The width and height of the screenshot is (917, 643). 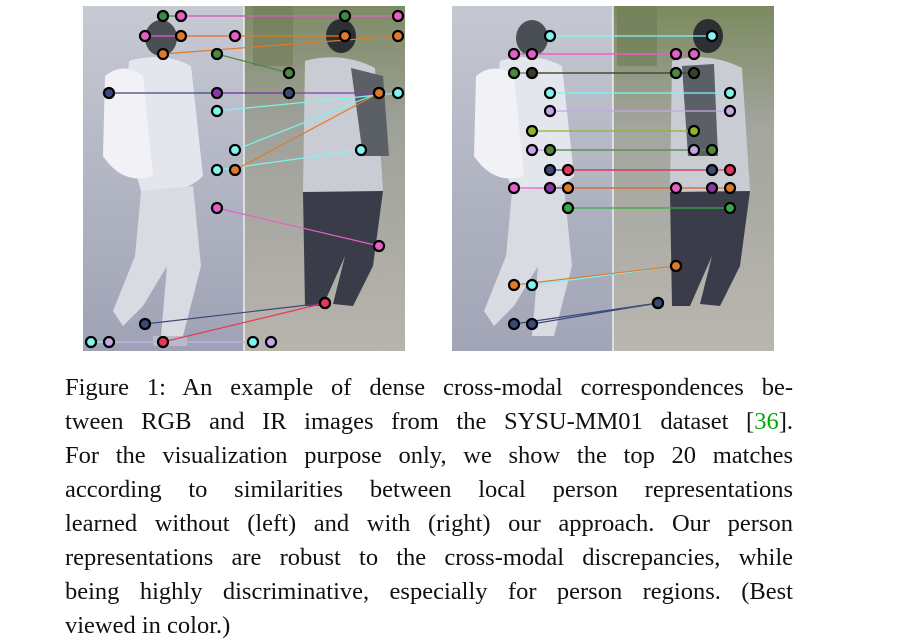 What do you see at coordinates (766, 421) in the screenshot?
I see `citation-link: 36` at bounding box center [766, 421].